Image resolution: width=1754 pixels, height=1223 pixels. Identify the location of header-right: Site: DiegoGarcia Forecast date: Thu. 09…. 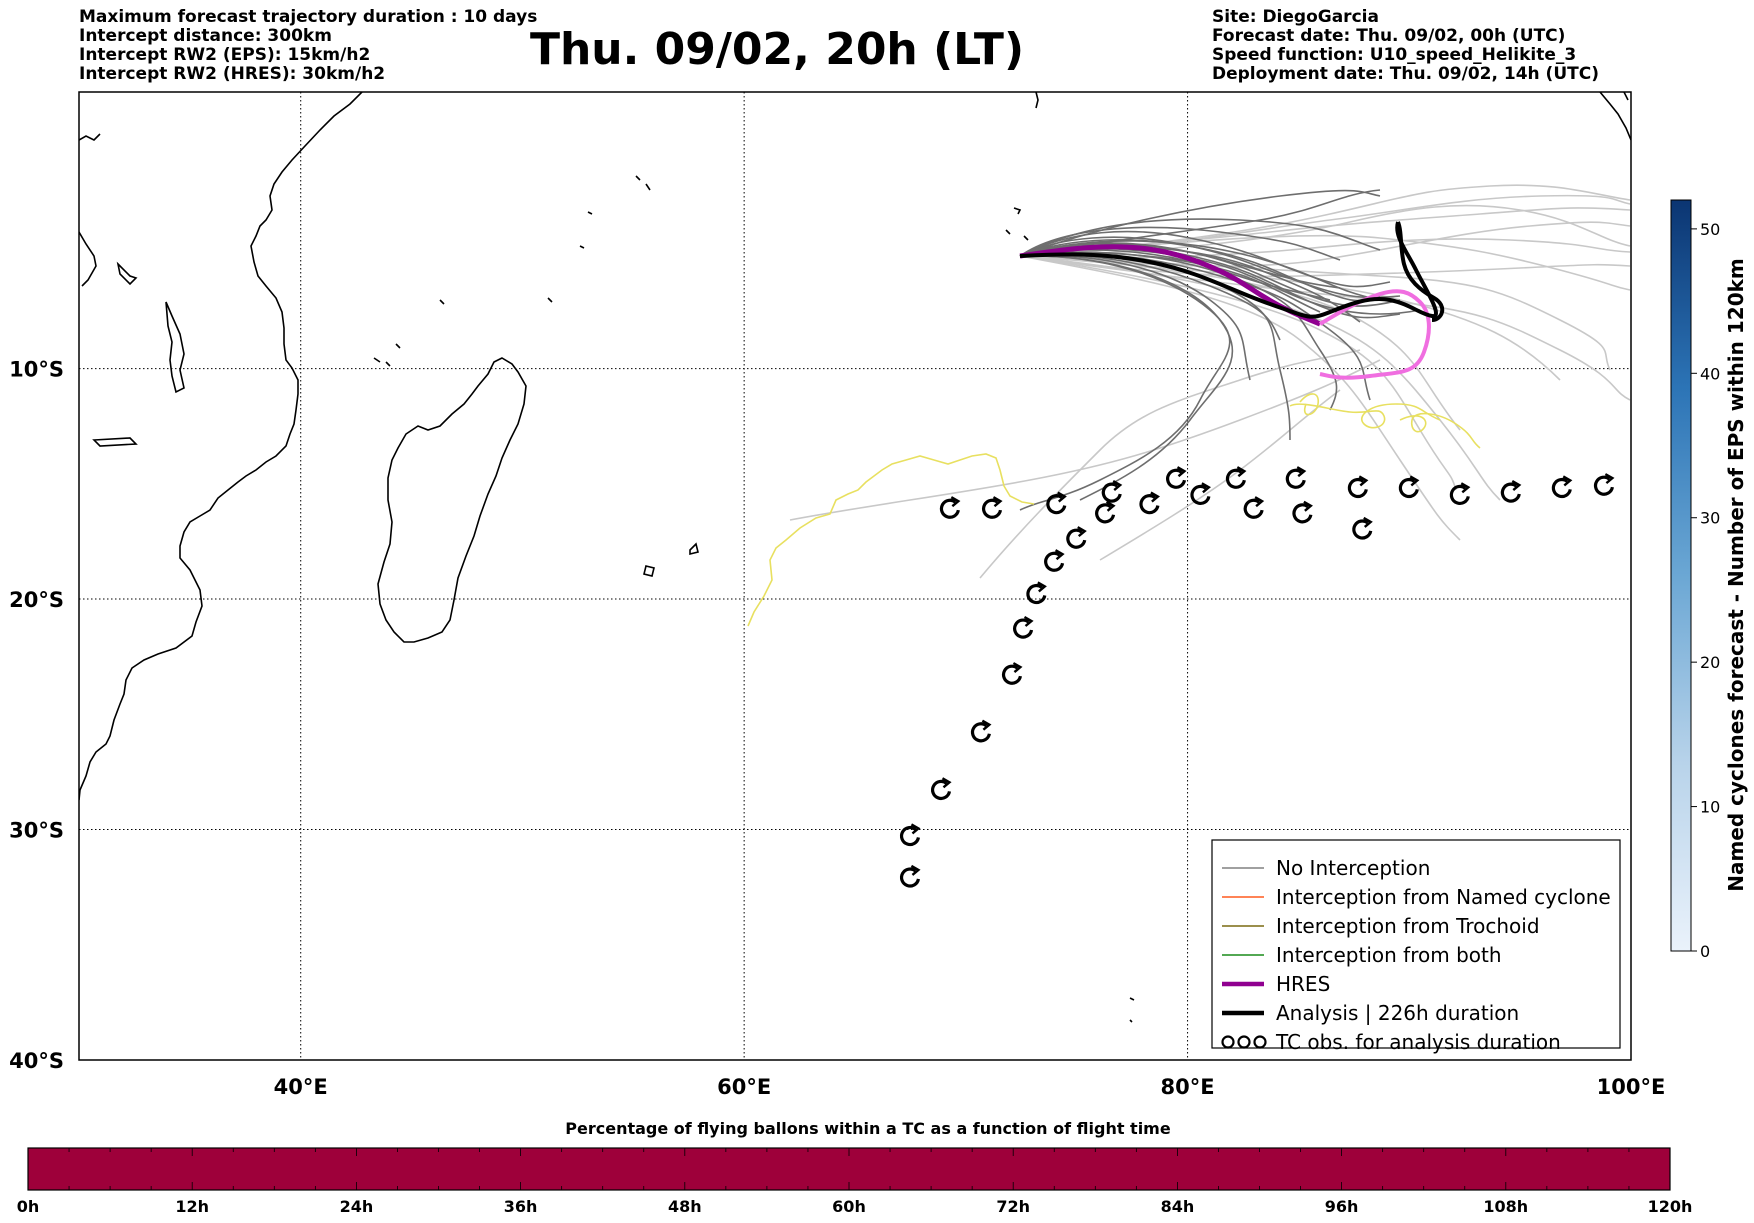
(1405, 46).